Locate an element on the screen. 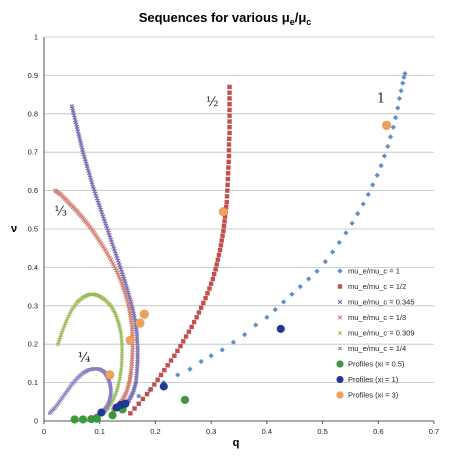  y-tick-label: 0.4 is located at coordinates (33, 267).